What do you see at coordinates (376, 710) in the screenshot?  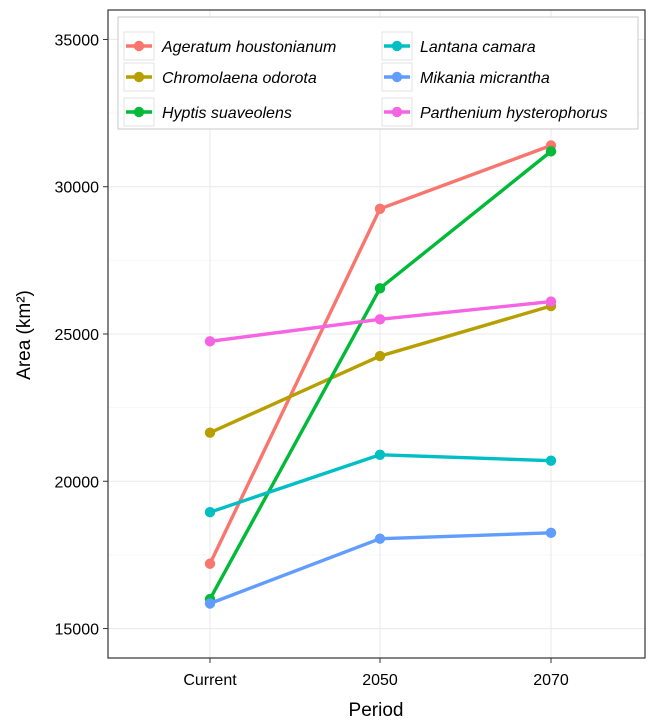 I see `x-axis-title: Period` at bounding box center [376, 710].